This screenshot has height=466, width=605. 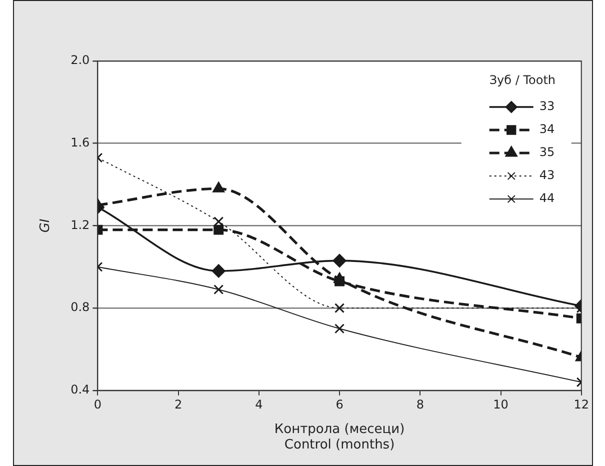 I want to click on x-tick-label: 2, so click(x=178, y=405).